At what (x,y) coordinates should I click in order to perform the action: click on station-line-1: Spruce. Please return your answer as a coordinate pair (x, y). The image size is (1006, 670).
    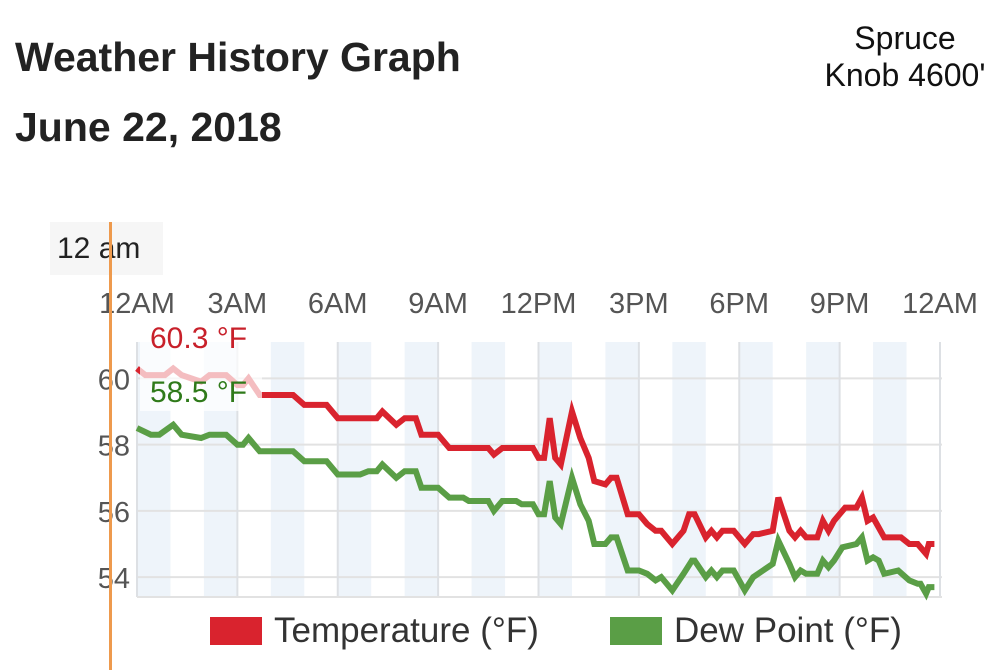
    Looking at the image, I should click on (905, 38).